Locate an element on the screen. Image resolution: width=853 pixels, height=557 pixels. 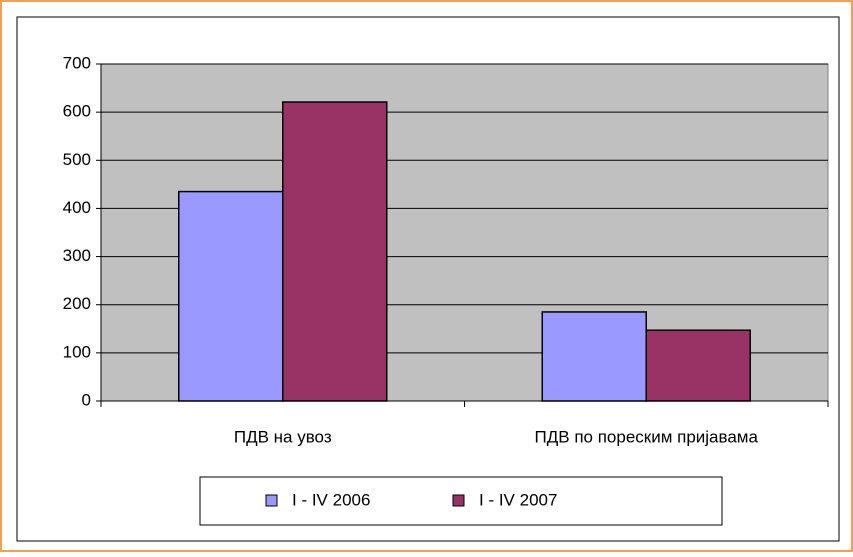
y-tick-label: 100 is located at coordinates (77, 351).